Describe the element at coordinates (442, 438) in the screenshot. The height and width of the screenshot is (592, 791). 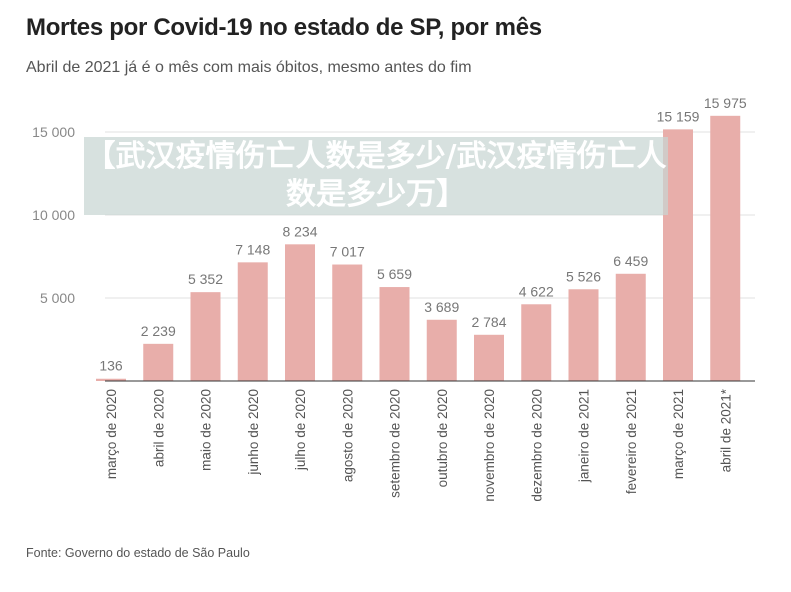
I see `x-tick-label: outubro de 2020` at that location.